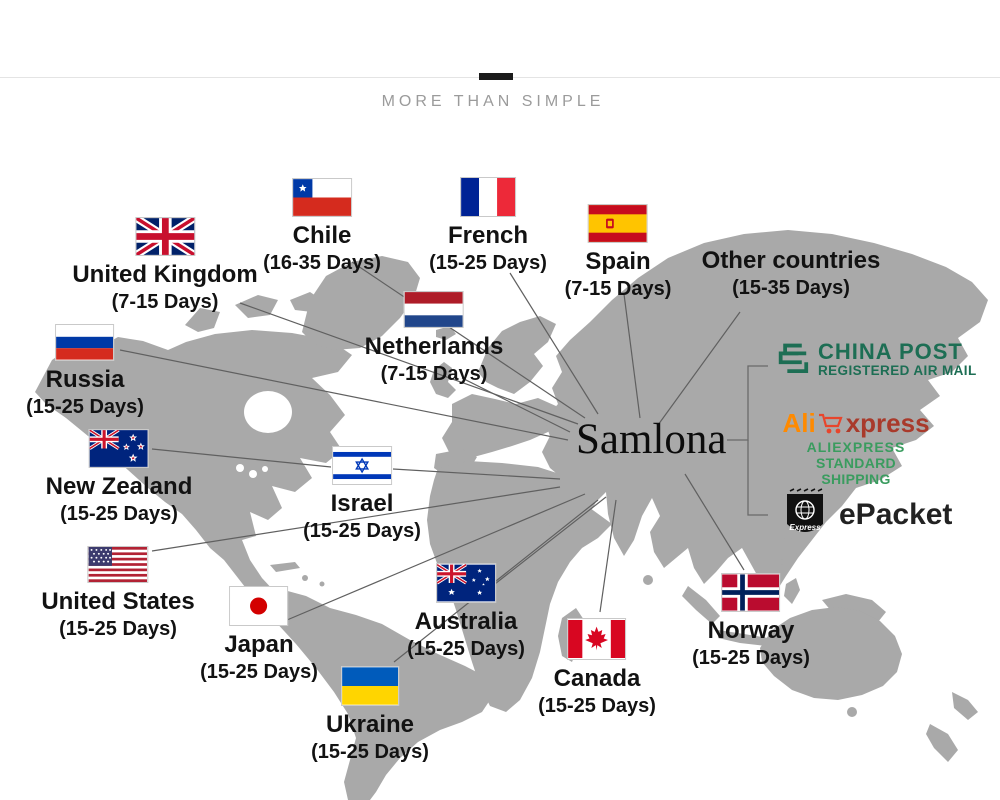 The image size is (1000, 800). I want to click on country-israel: Israel (15-25 Days), so click(362, 495).